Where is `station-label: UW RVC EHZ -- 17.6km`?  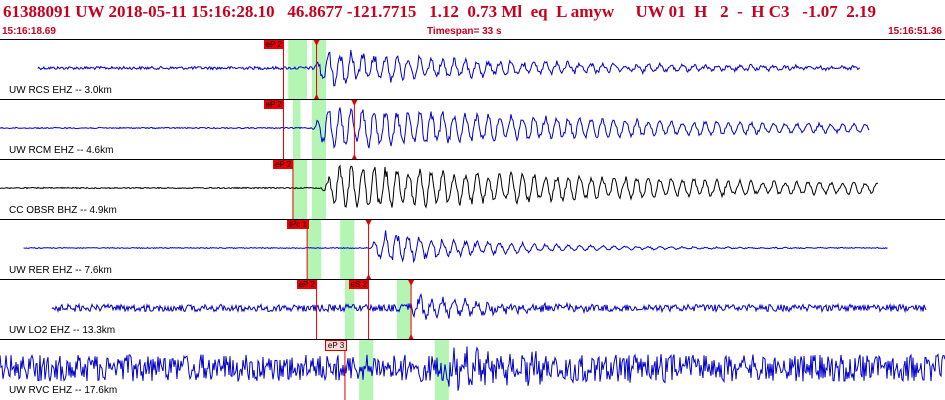 station-label: UW RVC EHZ -- 17.6km is located at coordinates (63, 390).